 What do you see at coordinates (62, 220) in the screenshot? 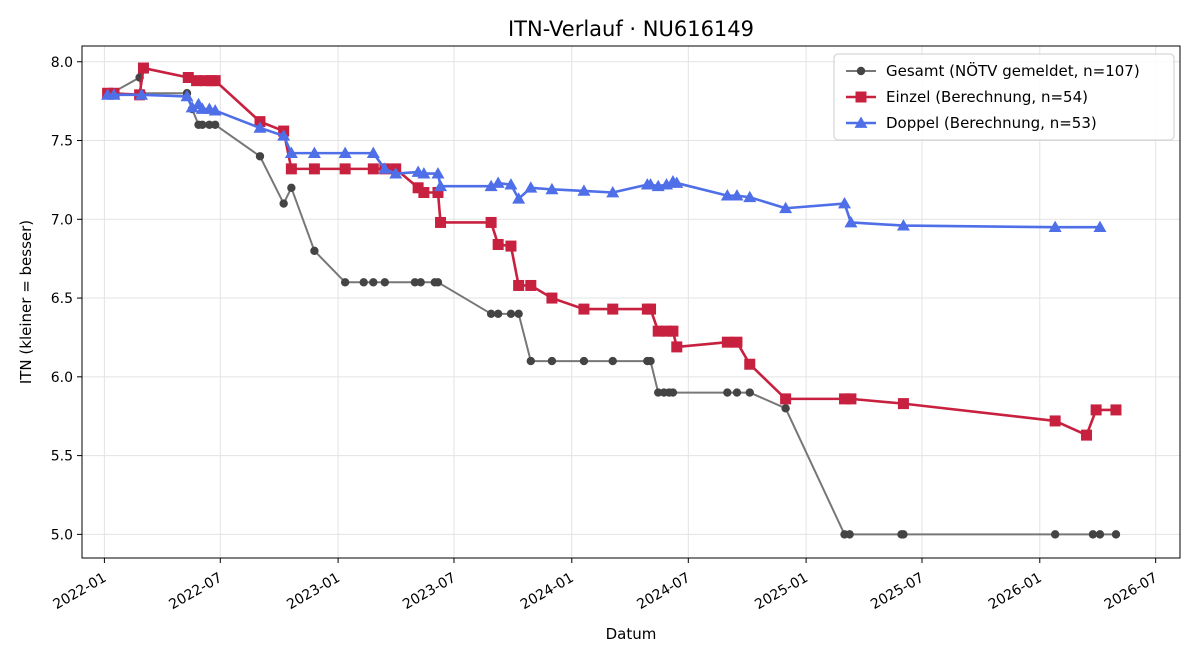
I see `y-tick-label: 7.0` at bounding box center [62, 220].